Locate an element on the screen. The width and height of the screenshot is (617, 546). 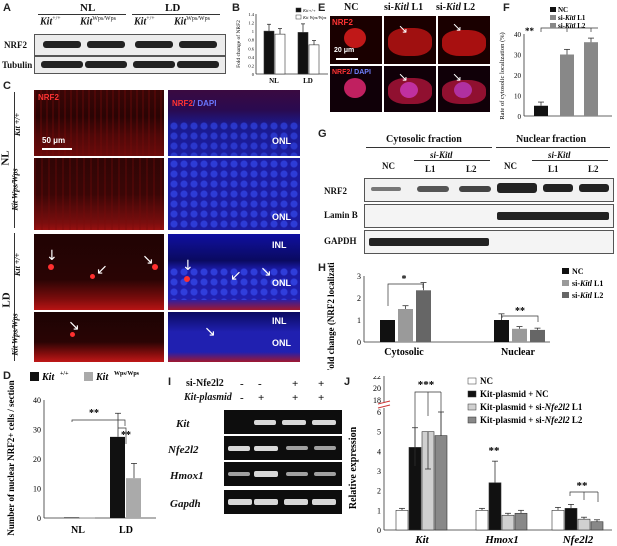
micro-c-ld-wt-nrf2: ↓ ↙ ↘ is located at coordinates (99, 272).